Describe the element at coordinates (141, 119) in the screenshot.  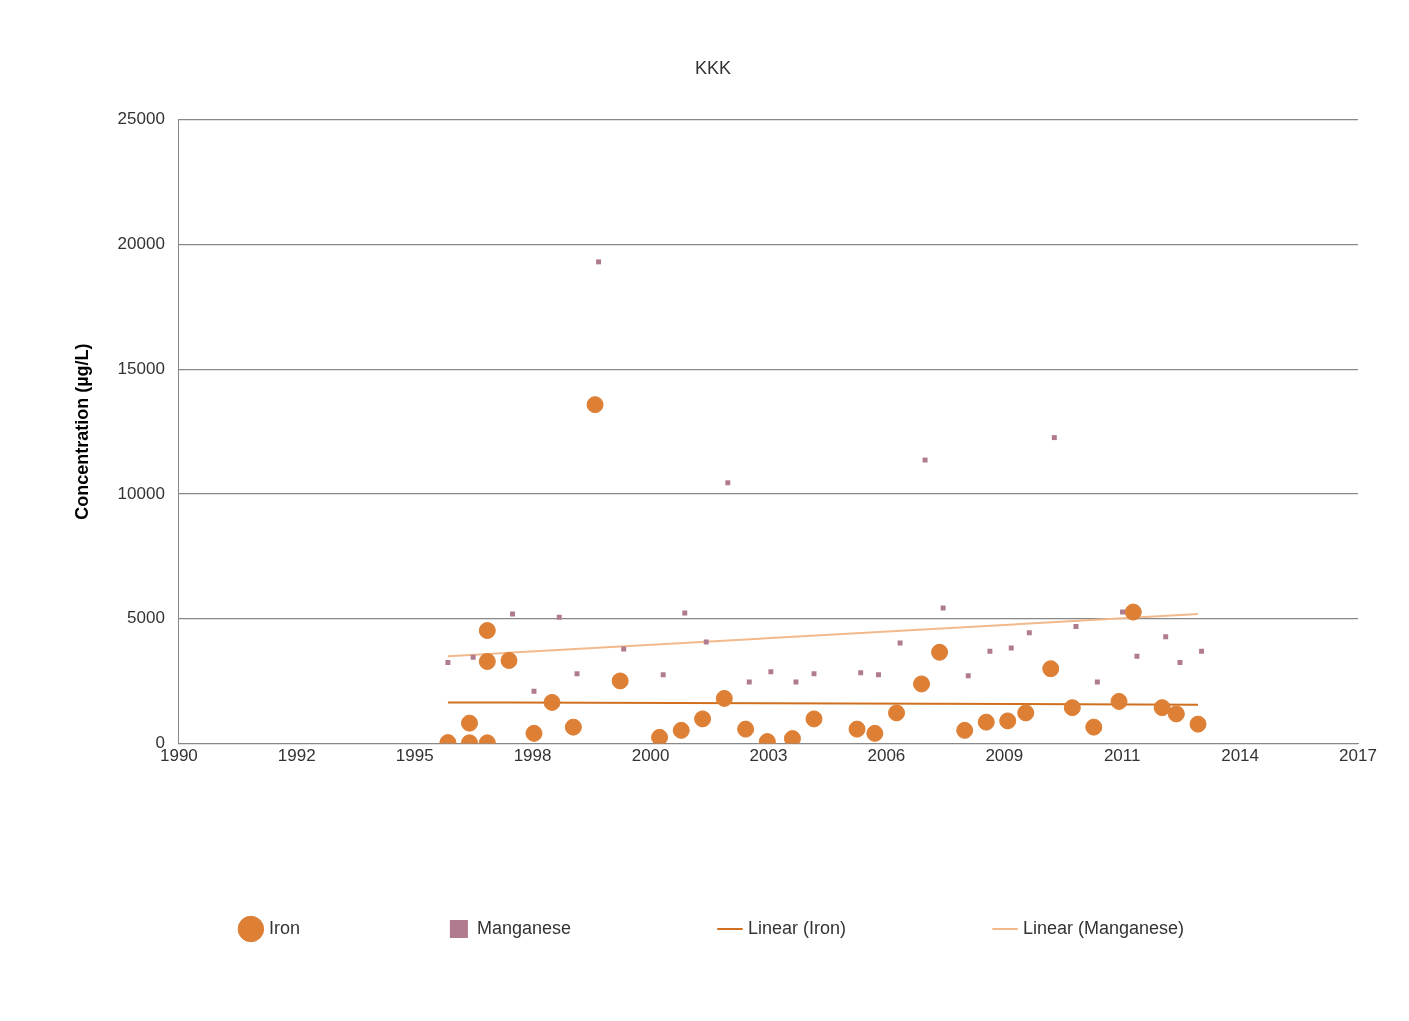
I see `y-tick-label: 25000` at that location.